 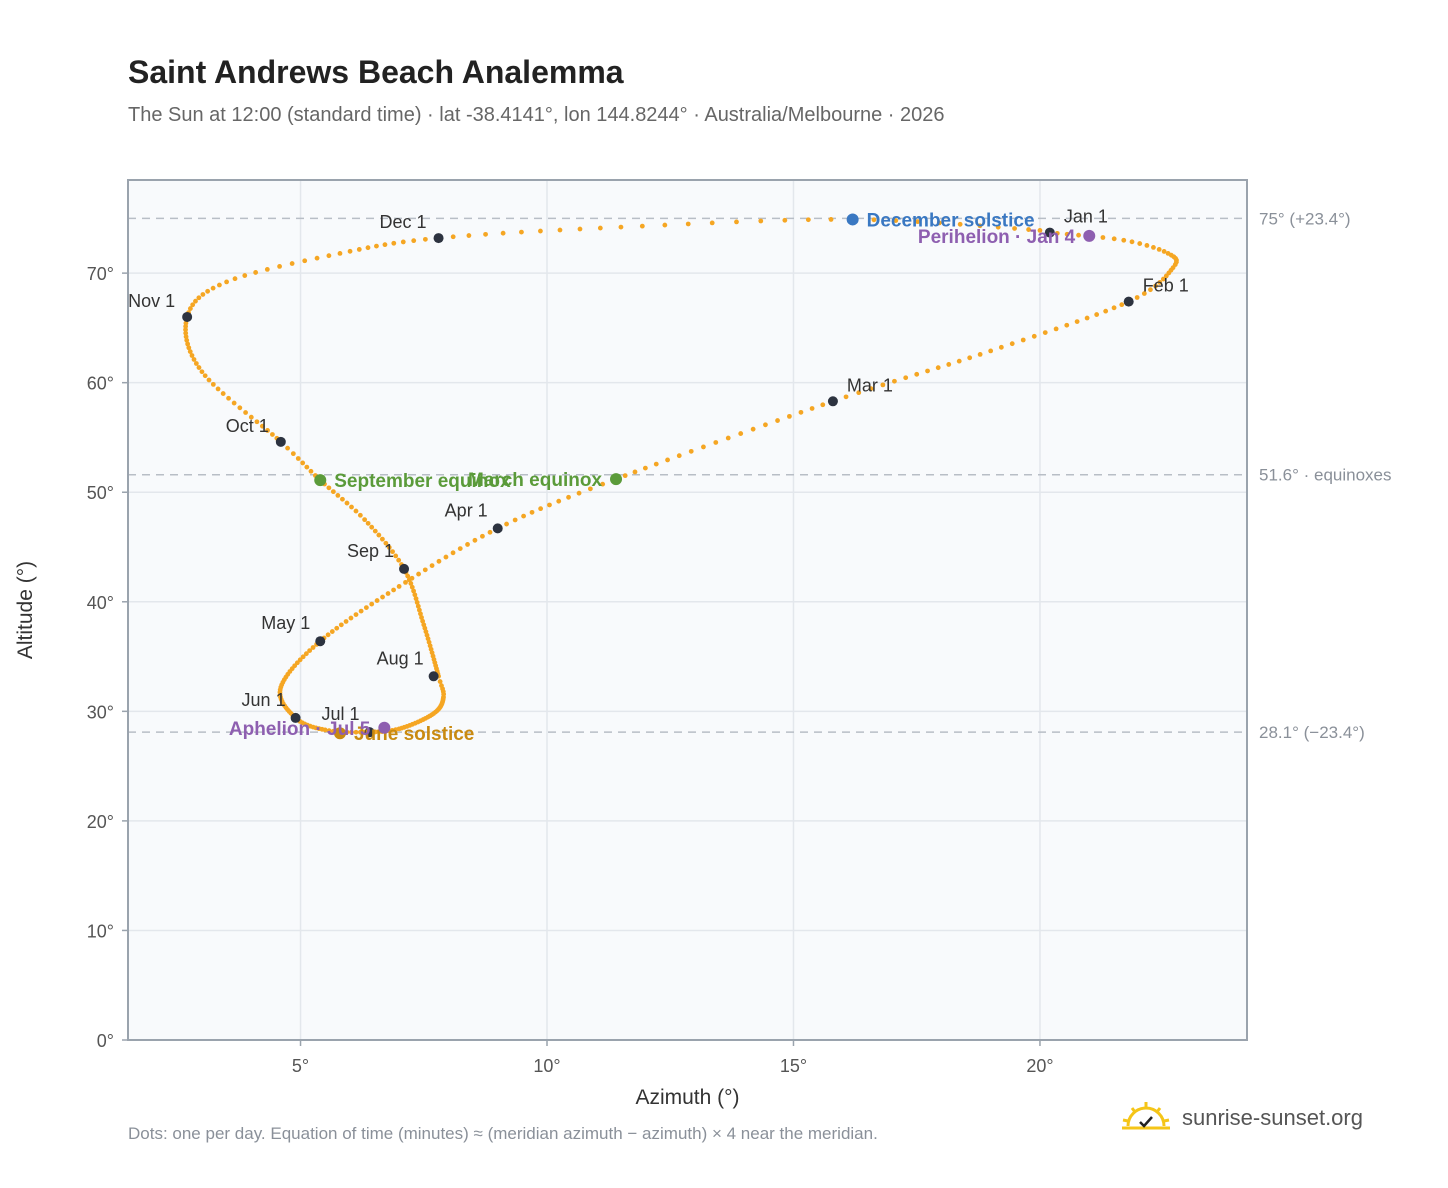 What do you see at coordinates (1272, 1117) in the screenshot?
I see `brand-text: sunrise-sunset.org` at bounding box center [1272, 1117].